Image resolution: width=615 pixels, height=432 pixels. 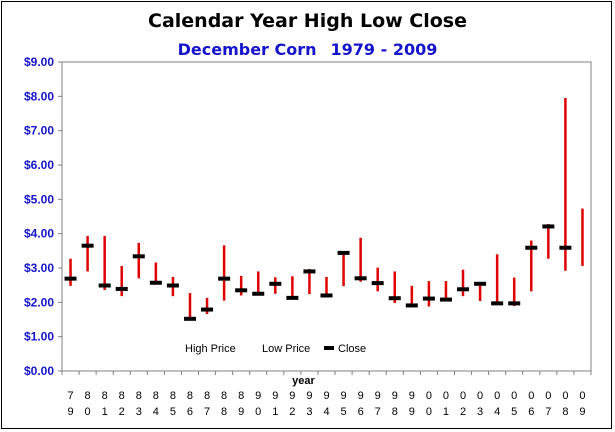 What do you see at coordinates (286, 349) in the screenshot?
I see `legend-label-low: Low Price` at bounding box center [286, 349].